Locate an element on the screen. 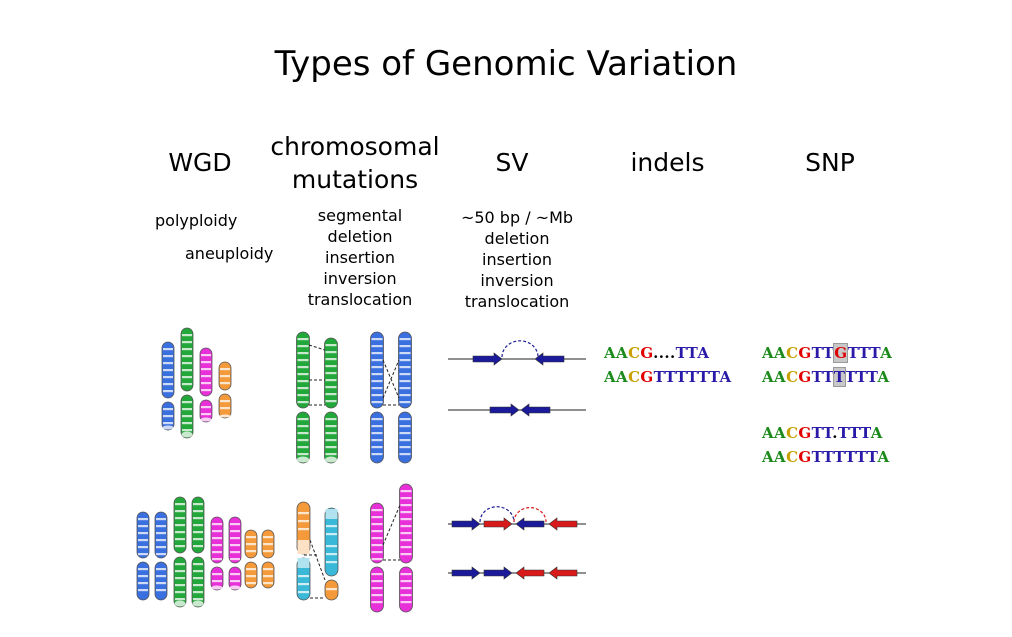 Image resolution: width=1012 pixels, height=637 pixels. heading-chromosomal-mutations: chromosomal mutations is located at coordinates (355, 163).